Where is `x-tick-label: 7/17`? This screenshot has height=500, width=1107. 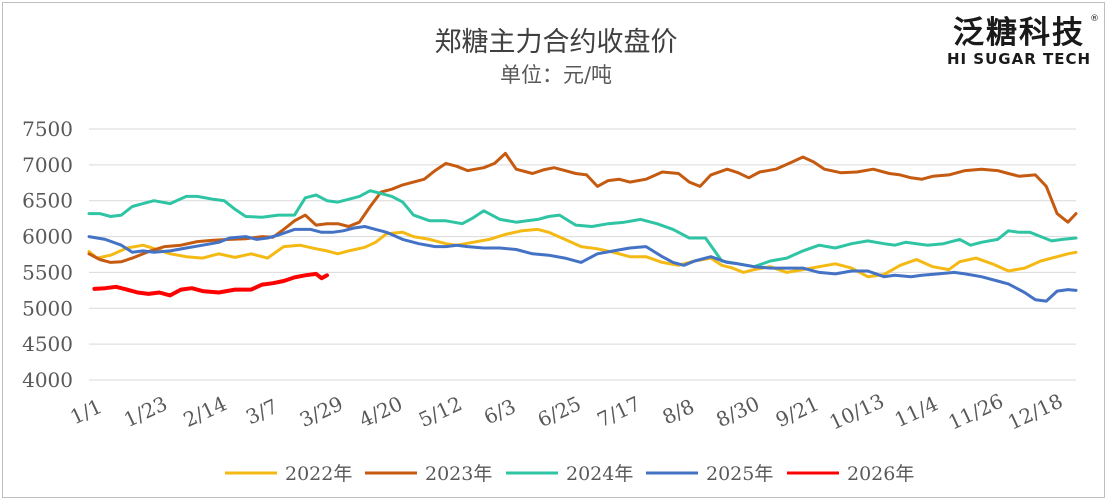 x-tick-label: 7/17 is located at coordinates (618, 411).